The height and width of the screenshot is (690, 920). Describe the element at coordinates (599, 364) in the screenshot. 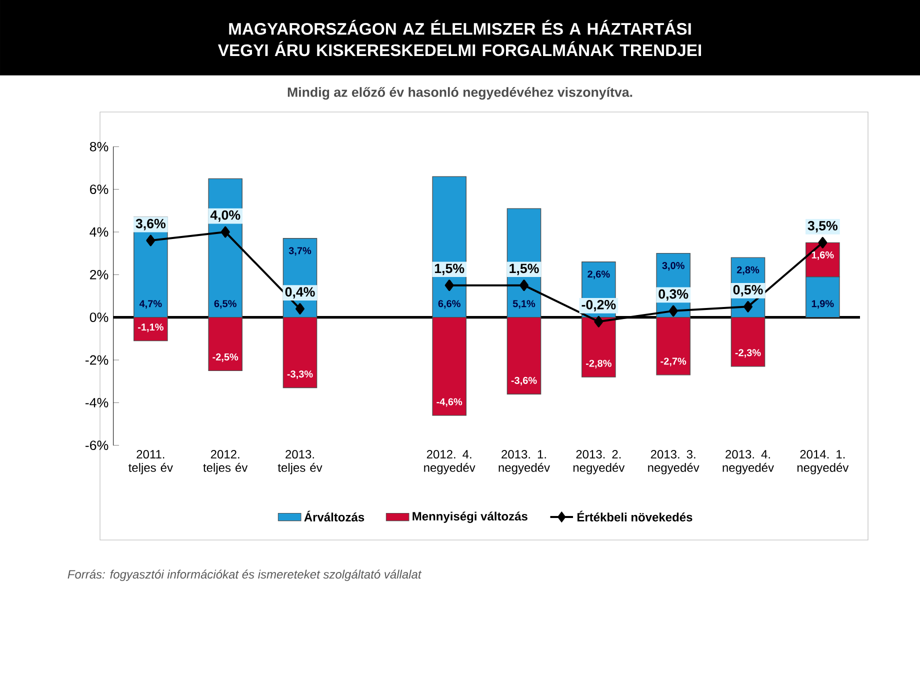

I see `data-label: -2,8%` at that location.